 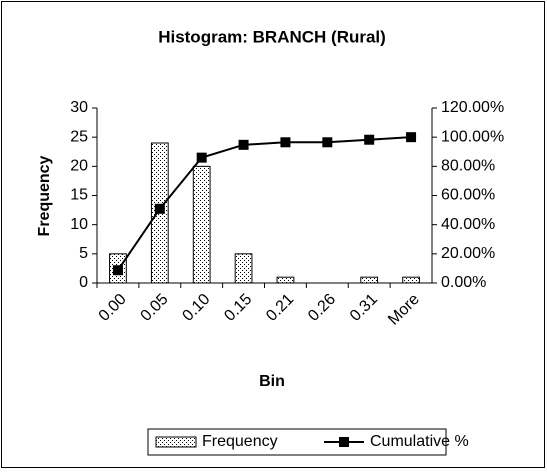 I want to click on y-axis-label: Frequency, so click(x=44, y=195).